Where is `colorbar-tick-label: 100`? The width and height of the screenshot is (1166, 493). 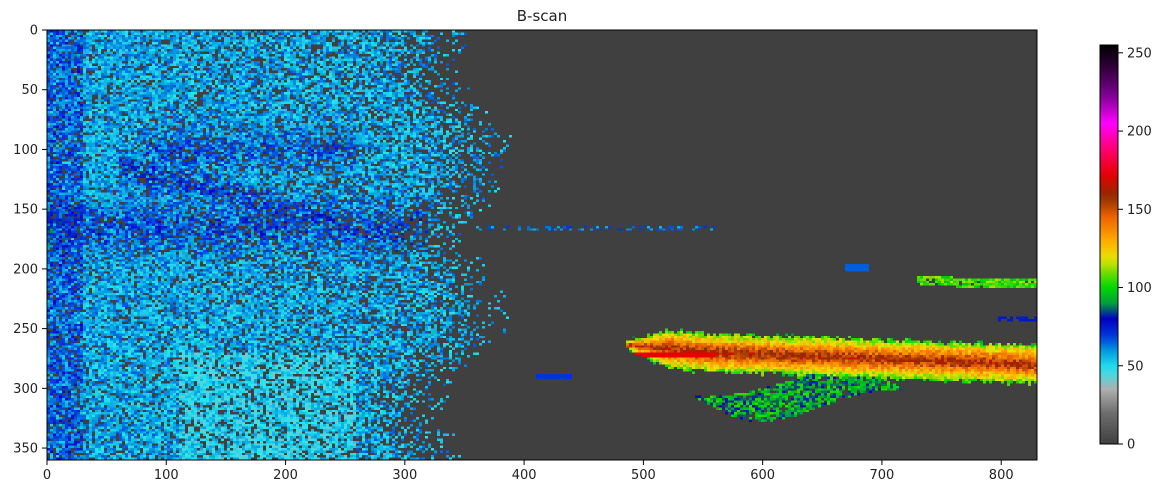
colorbar-tick-label: 100 is located at coordinates (1139, 288).